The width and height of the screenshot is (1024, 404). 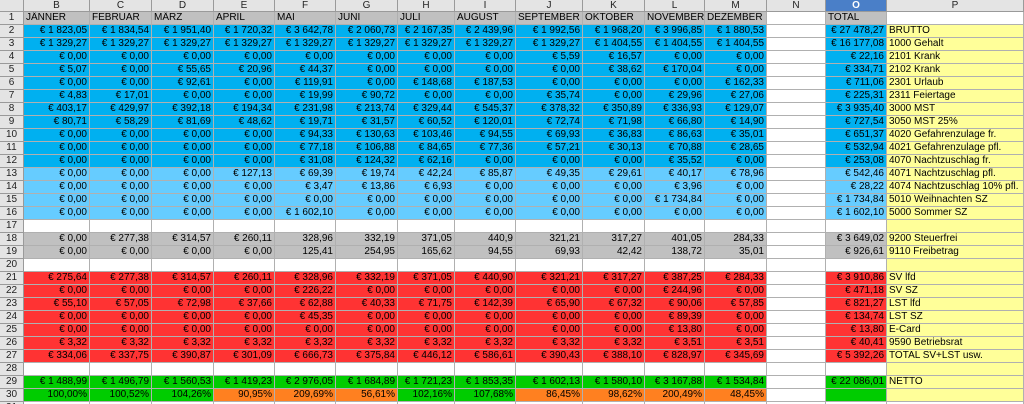 What do you see at coordinates (736, 395) in the screenshot?
I see `month-value: 48,45%` at bounding box center [736, 395].